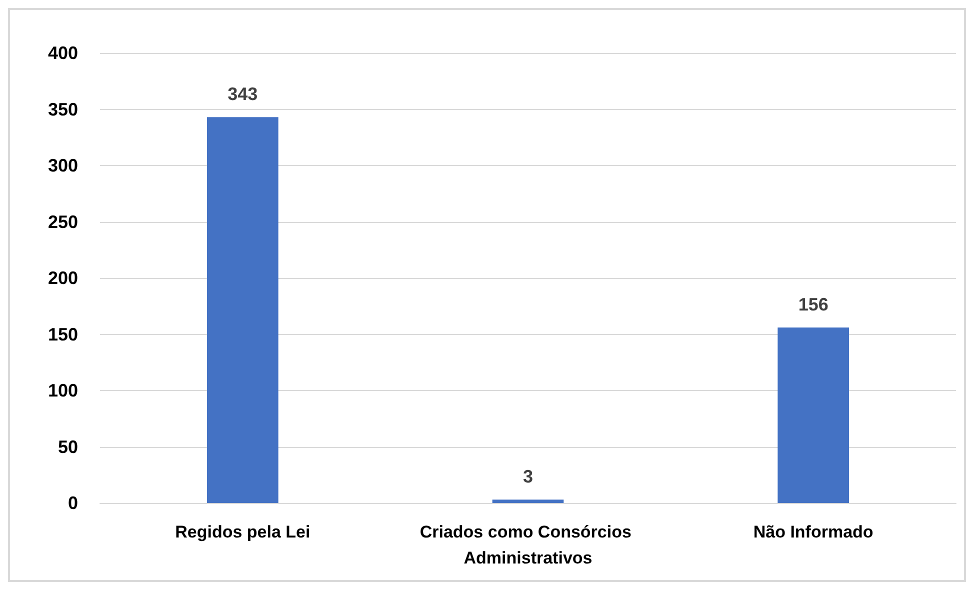 Image resolution: width=968 pixels, height=590 pixels. I want to click on y-tick-label: 100, so click(63, 390).